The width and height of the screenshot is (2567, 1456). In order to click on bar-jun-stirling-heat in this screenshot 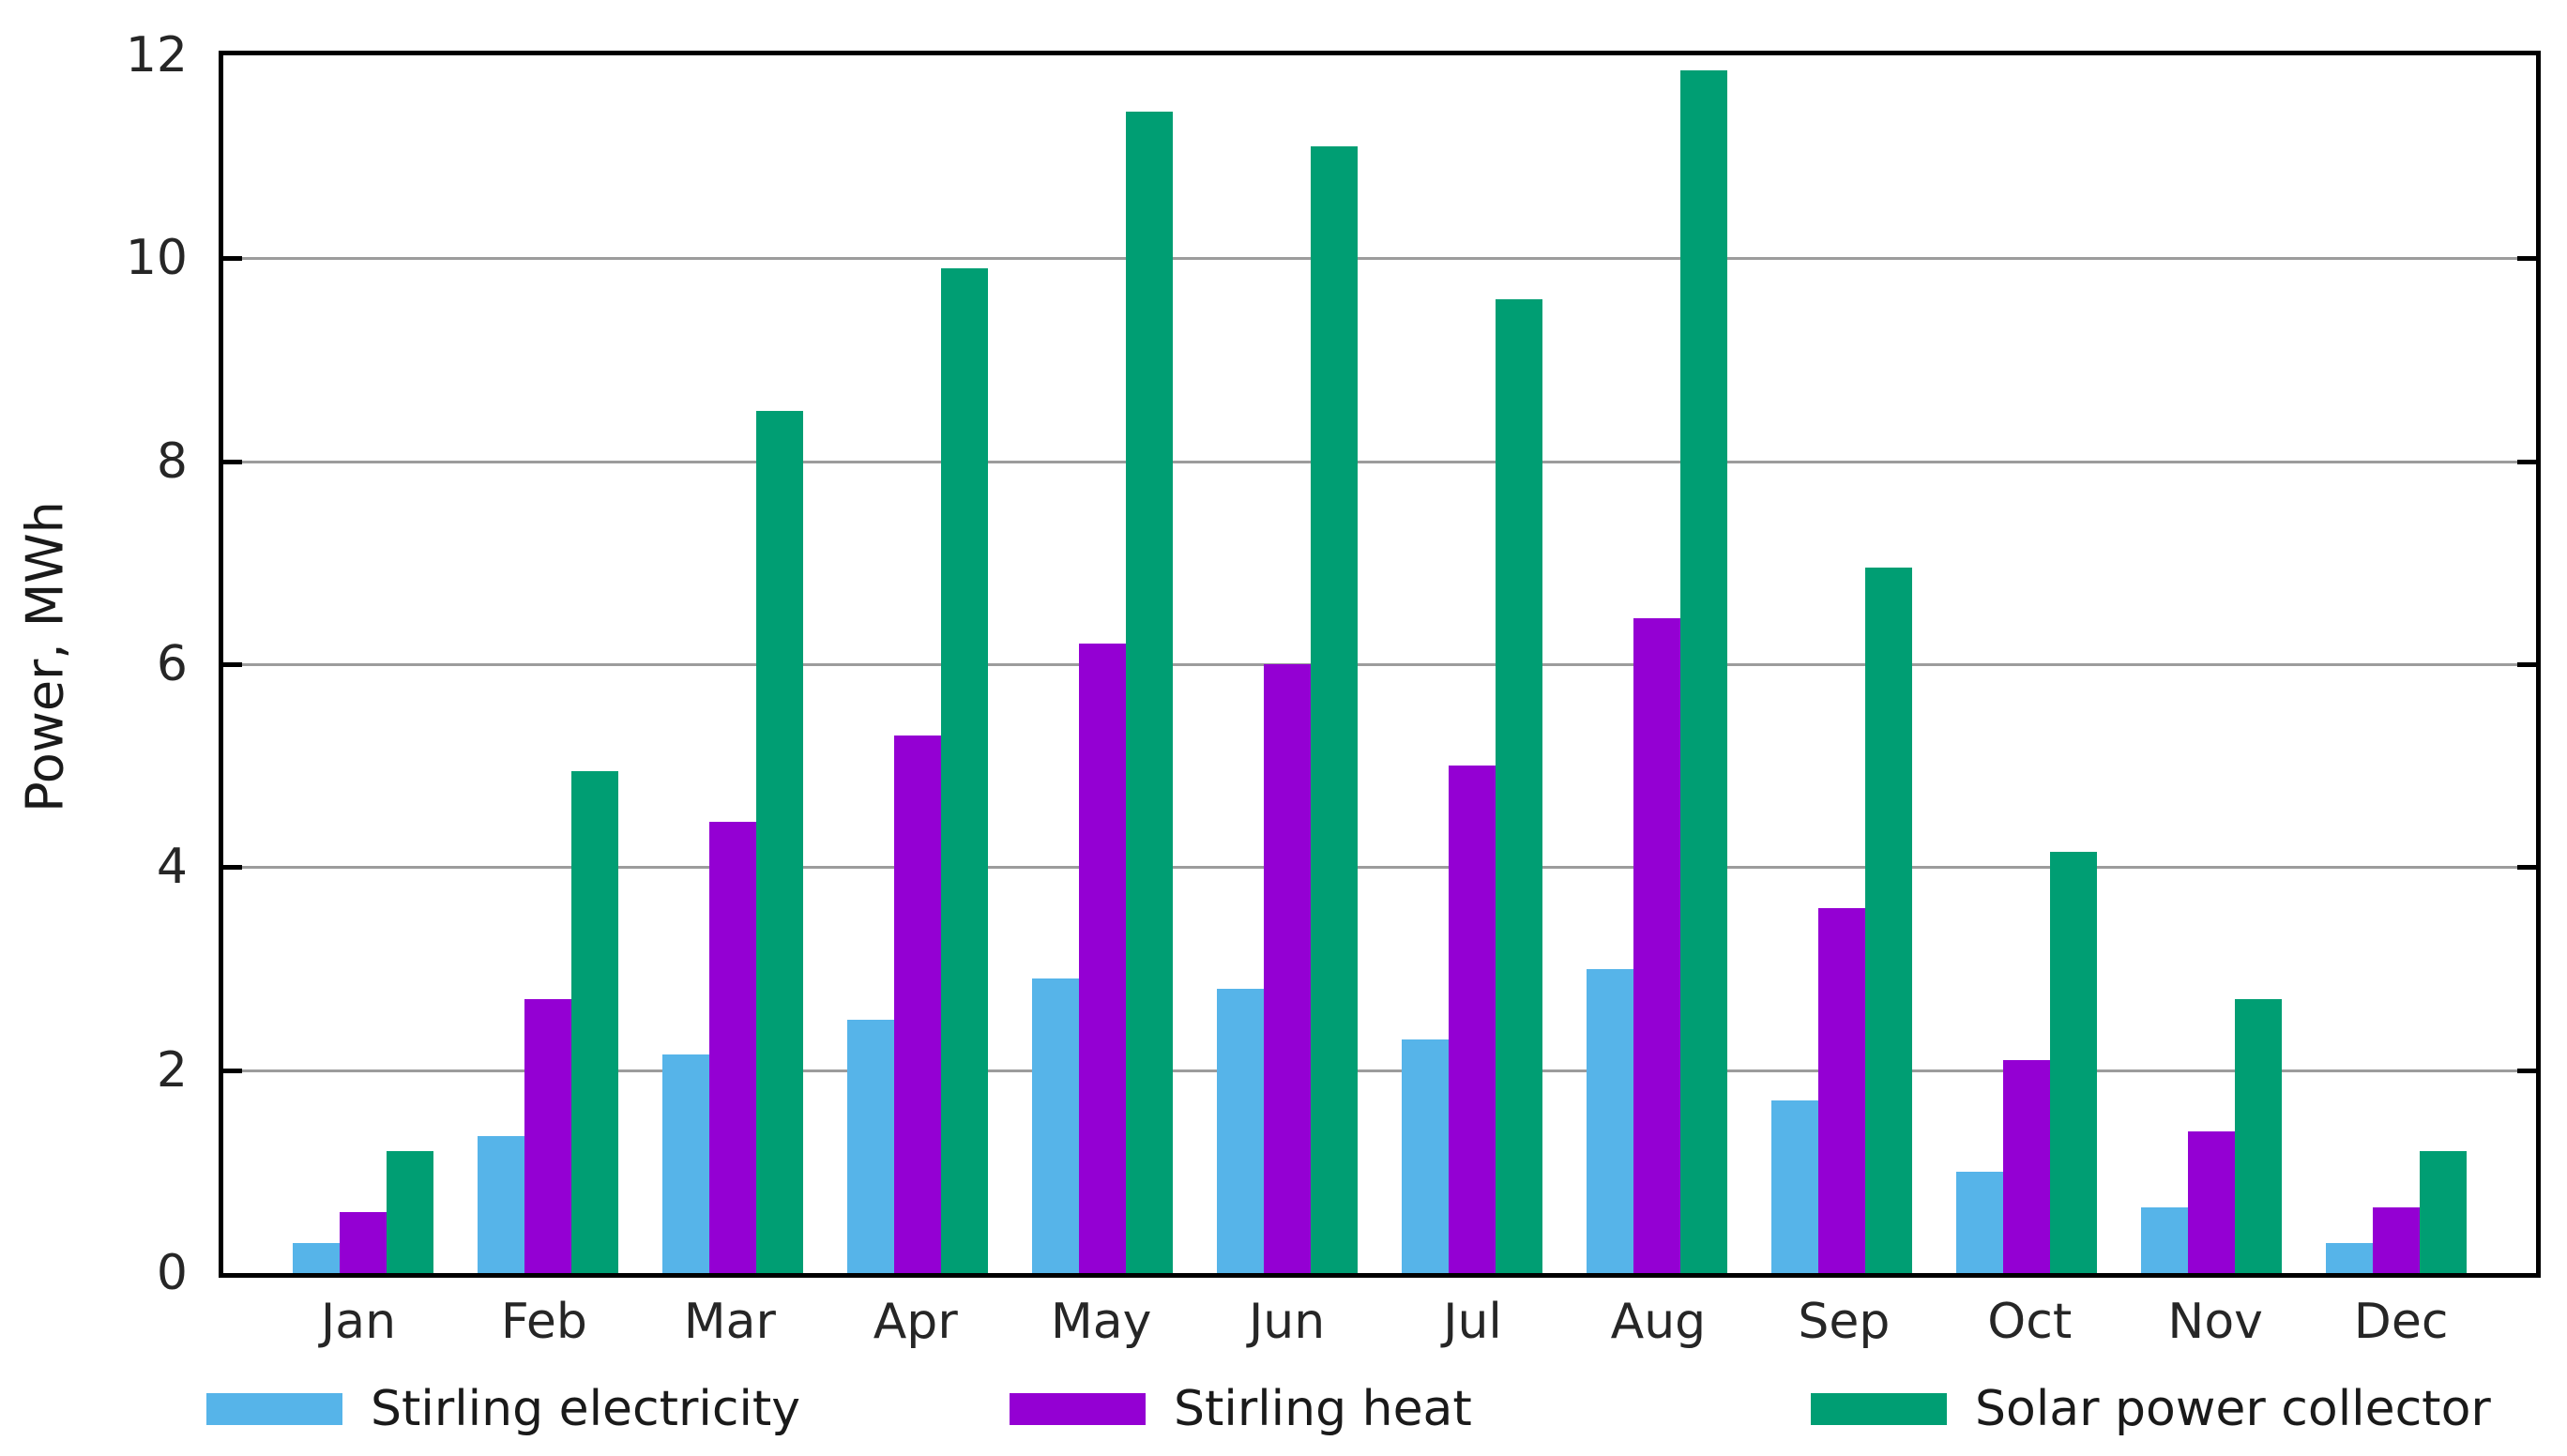, I will do `click(1287, 968)`.